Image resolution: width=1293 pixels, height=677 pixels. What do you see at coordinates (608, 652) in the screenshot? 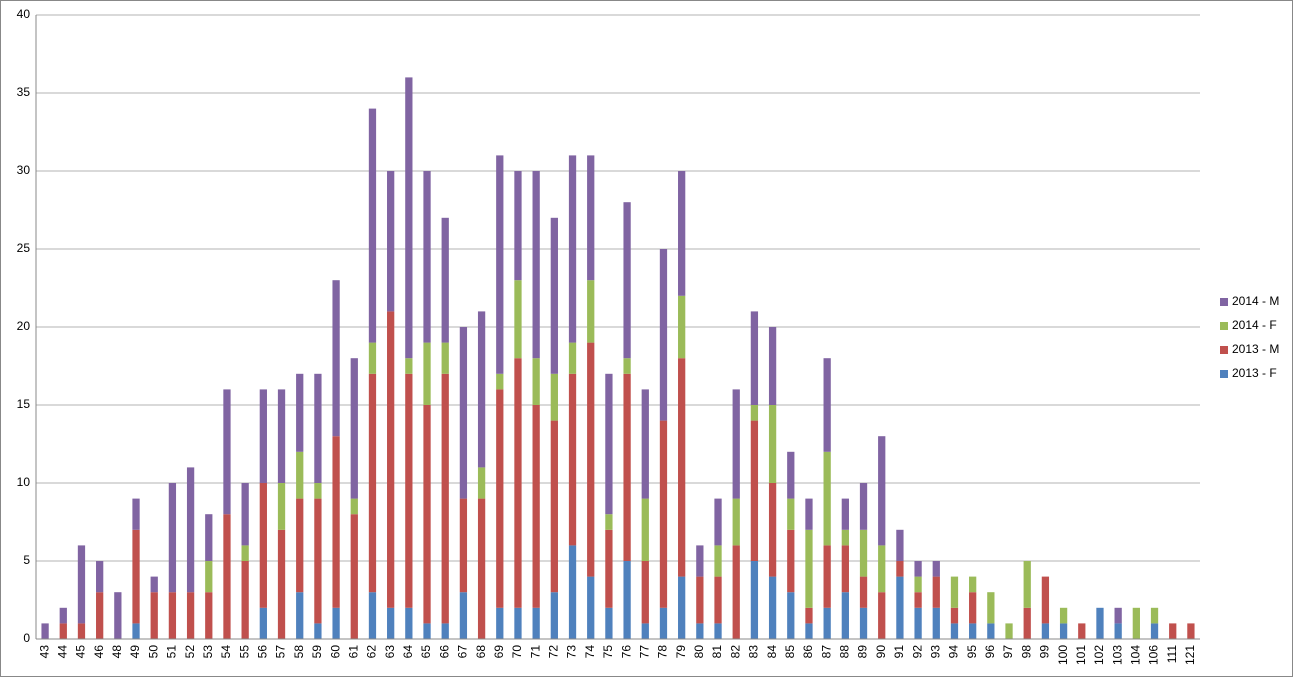
I see `x-tick-label: 75` at bounding box center [608, 652].